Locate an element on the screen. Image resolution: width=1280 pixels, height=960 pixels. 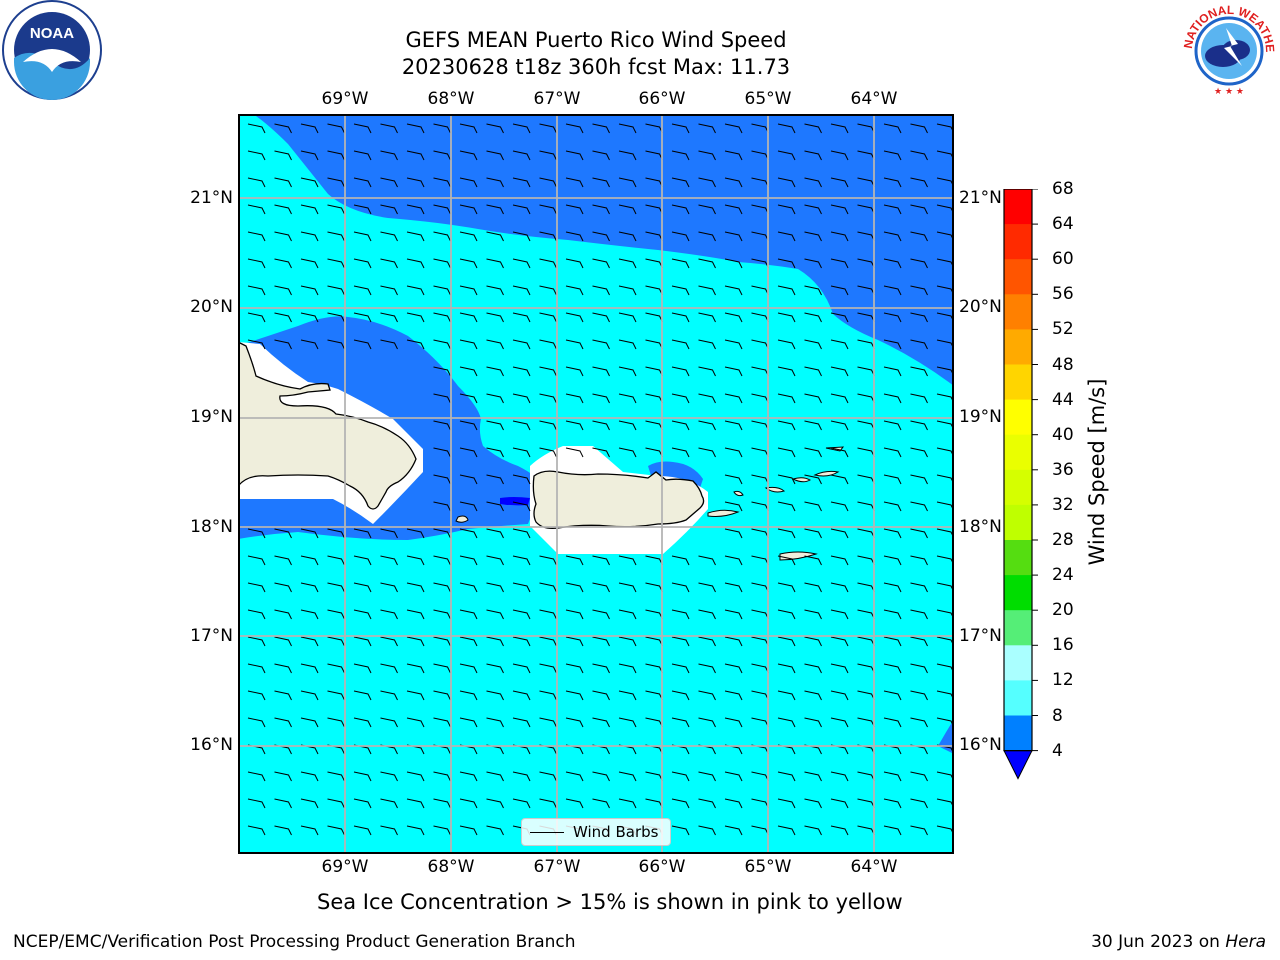
lat-right-19n: 19°N is located at coordinates (980, 417).